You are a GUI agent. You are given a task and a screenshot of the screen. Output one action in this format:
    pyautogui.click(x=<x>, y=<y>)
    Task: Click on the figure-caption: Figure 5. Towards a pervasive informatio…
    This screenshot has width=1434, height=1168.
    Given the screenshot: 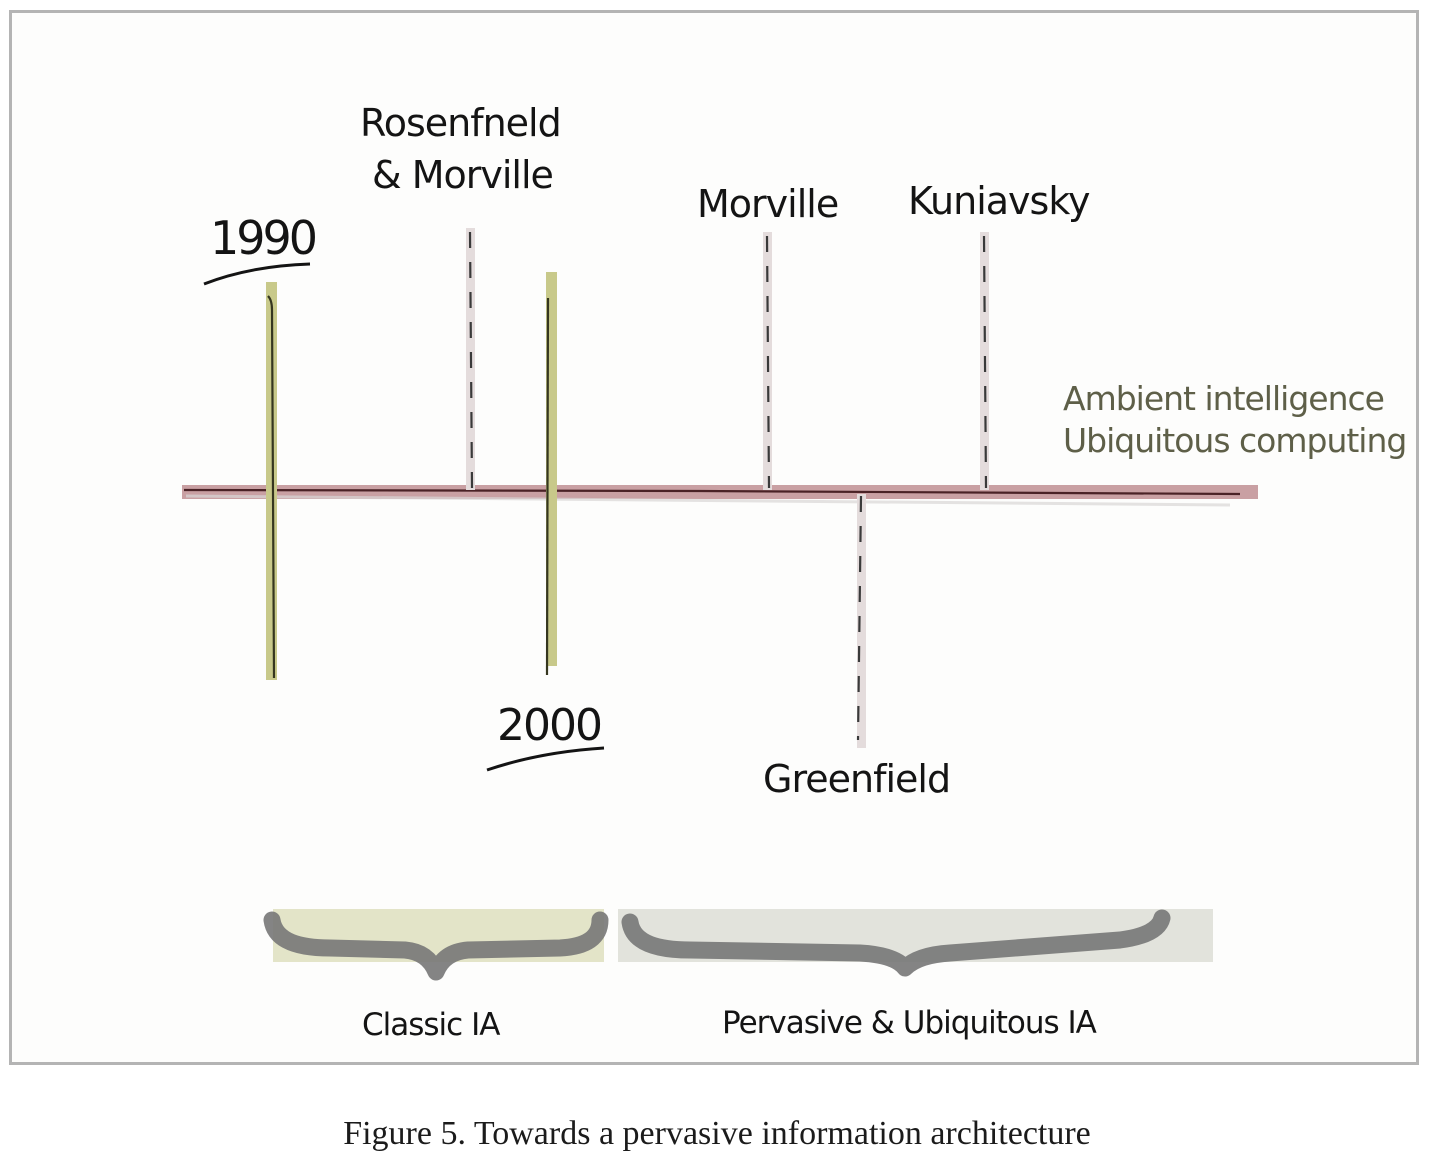 What is the action you would take?
    pyautogui.click(x=717, y=1133)
    